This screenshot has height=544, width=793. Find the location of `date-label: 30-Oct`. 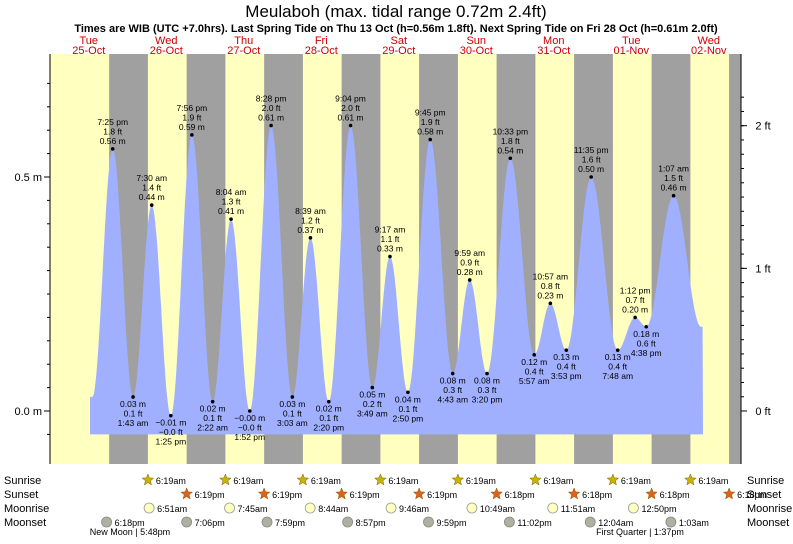

date-label: 30-Oct is located at coordinates (476, 51).